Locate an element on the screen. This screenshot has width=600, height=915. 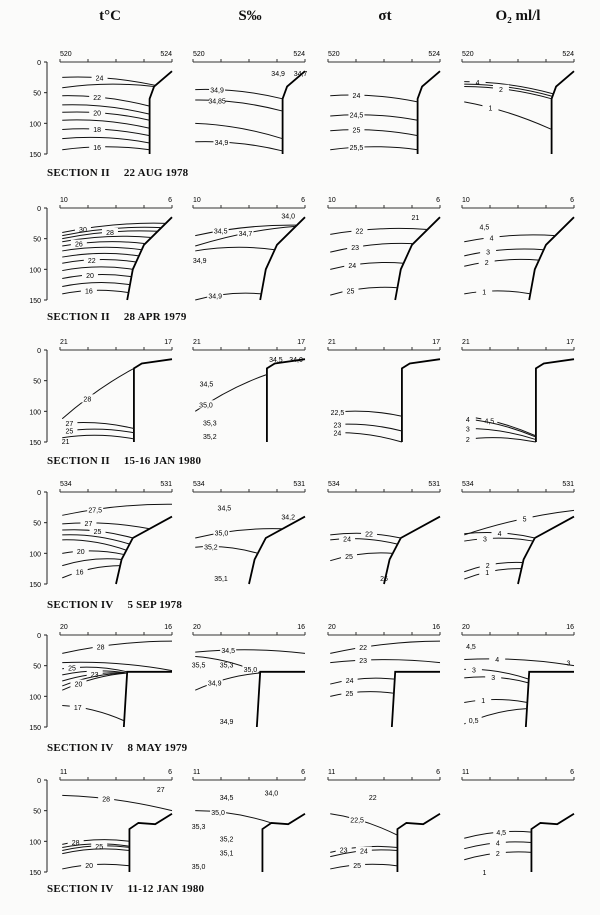
isoline-label: 34,0 is located at coordinates (296, 360).